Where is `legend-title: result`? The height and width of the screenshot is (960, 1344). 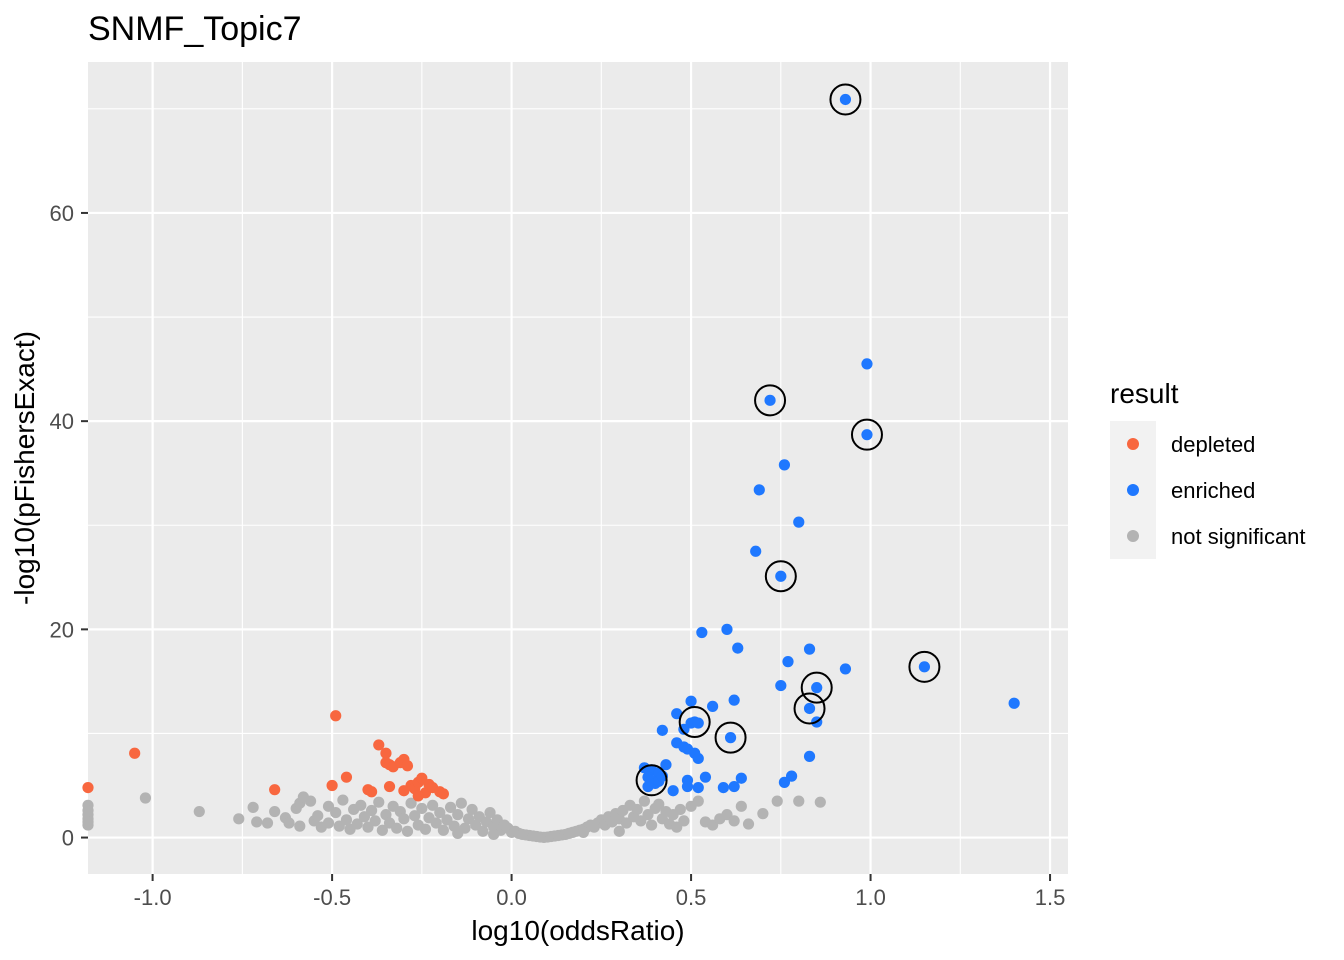 legend-title: result is located at coordinates (1144, 393).